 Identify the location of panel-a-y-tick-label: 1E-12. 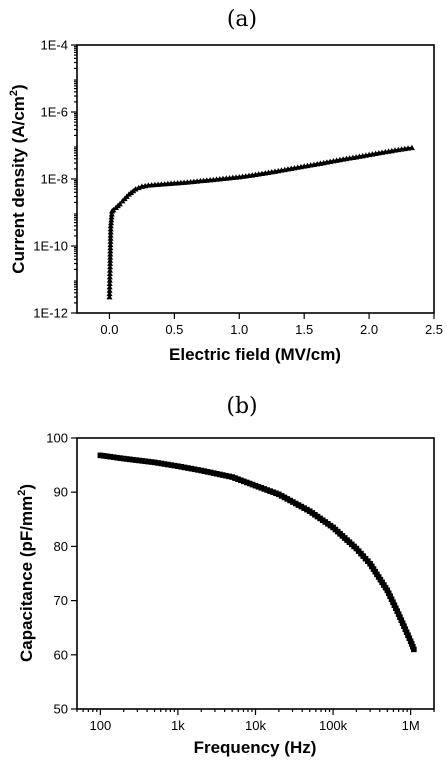
(50, 313).